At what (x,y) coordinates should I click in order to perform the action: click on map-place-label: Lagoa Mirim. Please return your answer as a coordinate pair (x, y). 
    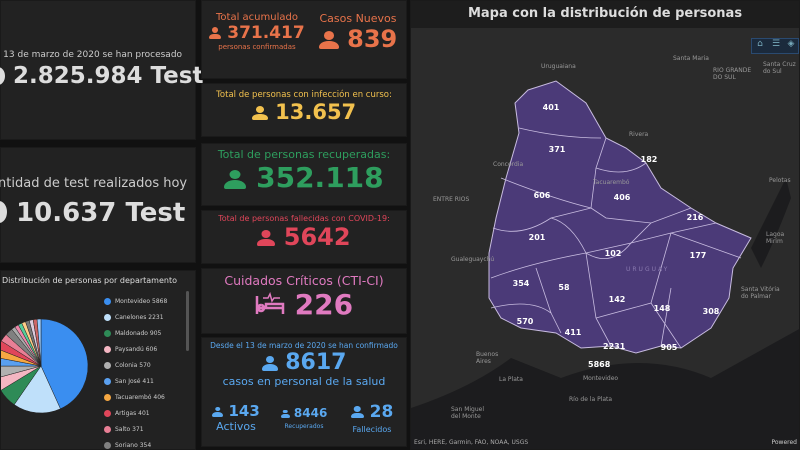
    Looking at the image, I should click on (775, 238).